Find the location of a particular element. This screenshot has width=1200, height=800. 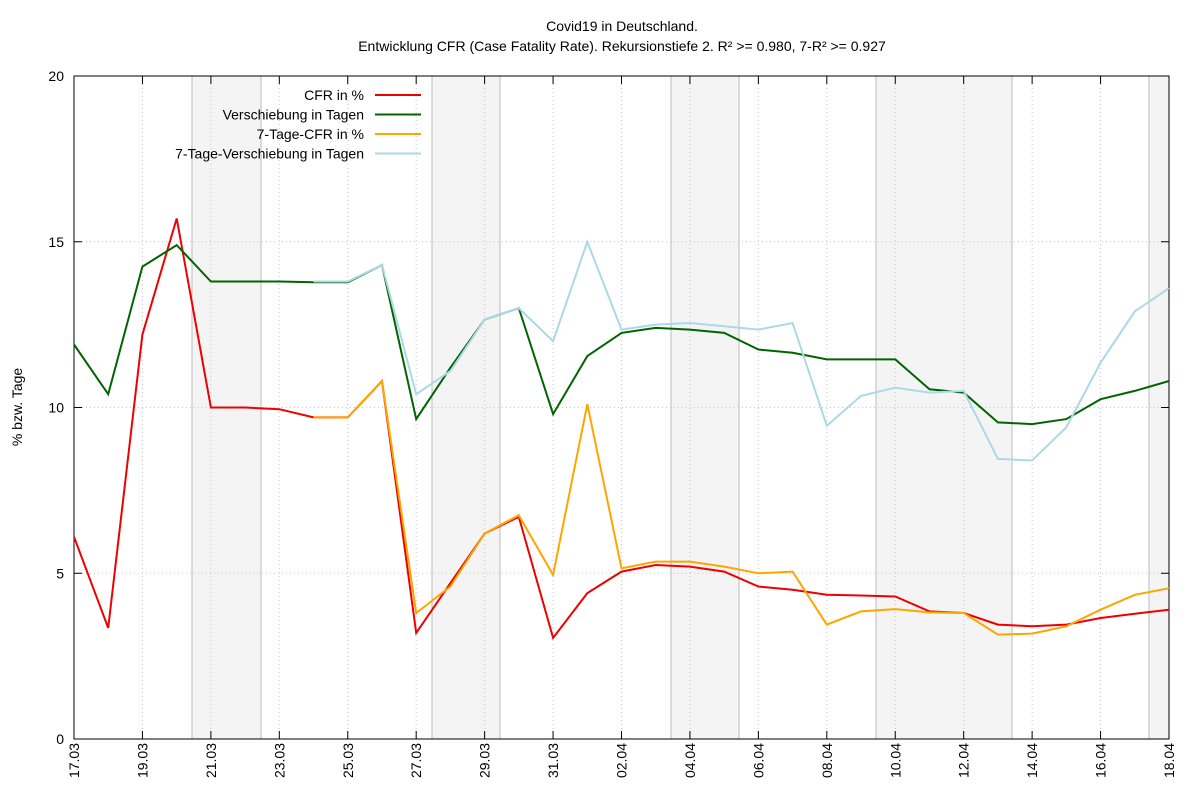

legend-label: CFR in % is located at coordinates (334, 95).